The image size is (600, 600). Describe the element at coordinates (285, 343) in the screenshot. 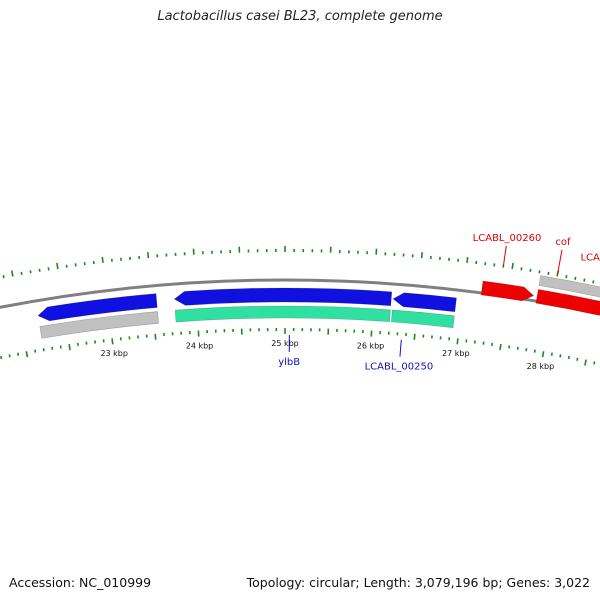

I see `kbp-label-25: 25 kbp` at that location.